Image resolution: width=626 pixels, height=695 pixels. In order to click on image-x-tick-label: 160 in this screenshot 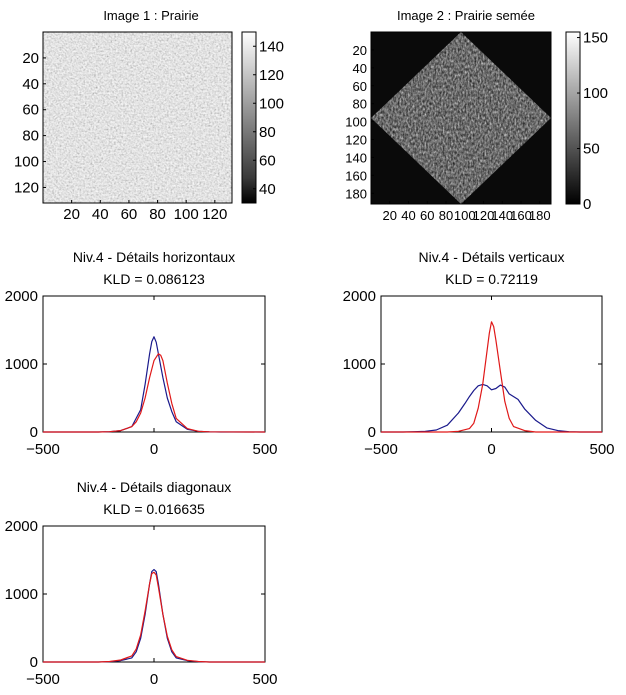, I will do `click(521, 215)`.